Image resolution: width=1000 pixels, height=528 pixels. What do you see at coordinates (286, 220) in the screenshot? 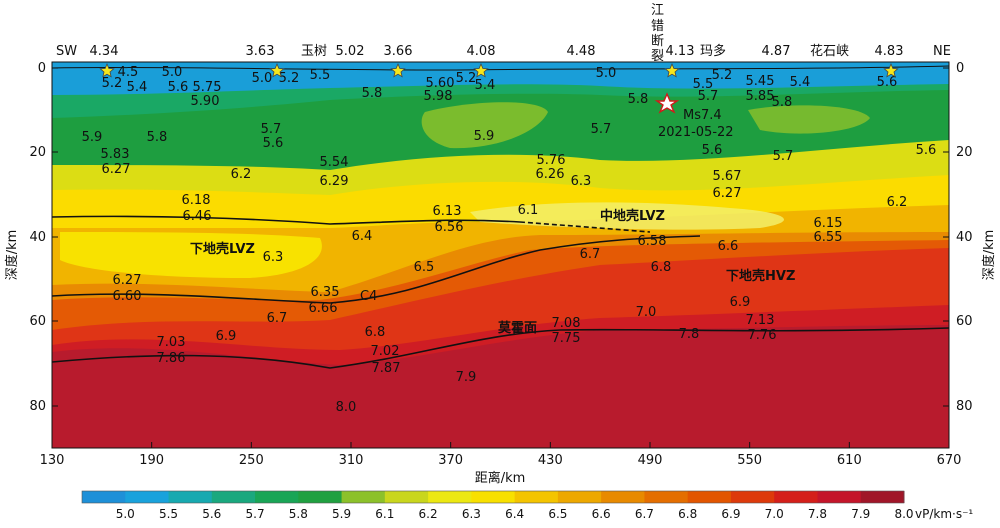
I see `interface-upper` at bounding box center [286, 220].